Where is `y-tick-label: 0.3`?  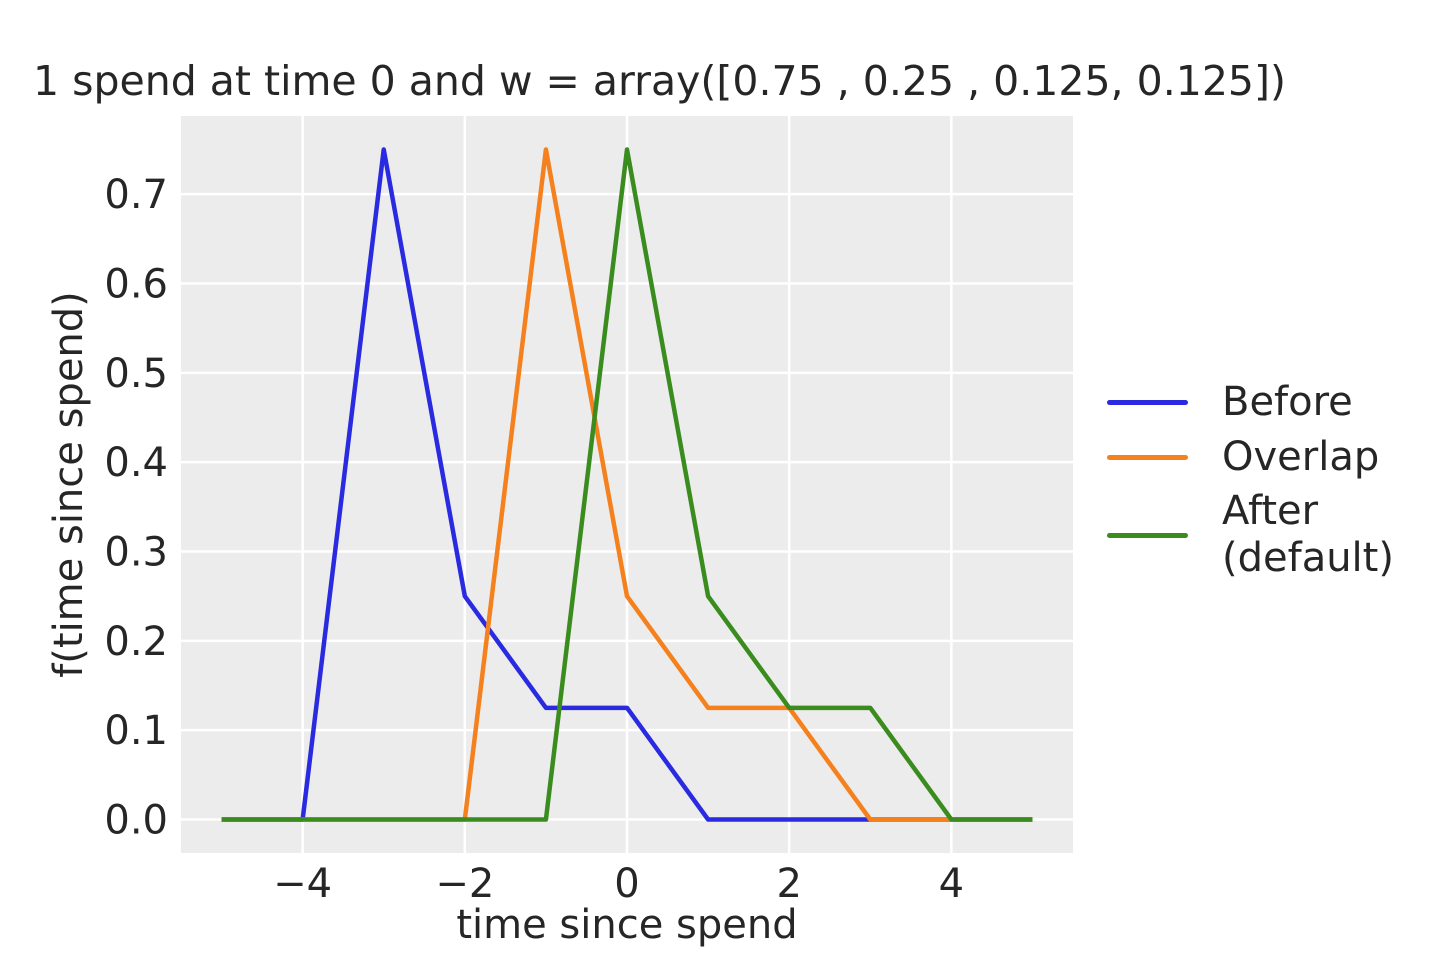
y-tick-label: 0.3 is located at coordinates (136, 553).